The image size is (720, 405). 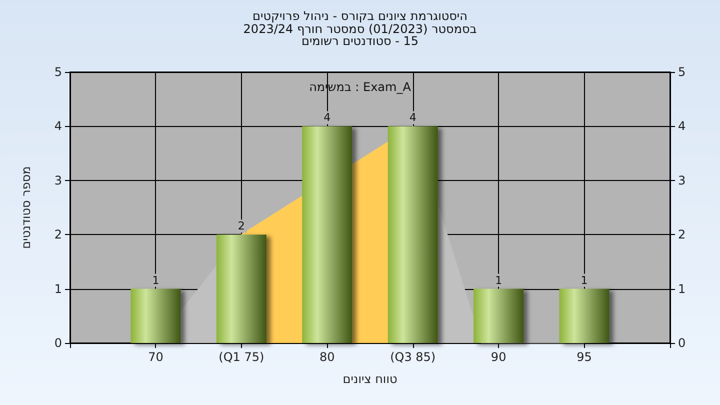 What do you see at coordinates (360, 28) in the screenshot?
I see `chart-title: היסטוגרמת ציונים בקורס - ניהול פרויקטים בסמסטר (01/2023) סמסטר חורף 2023/24 15 - סטודנטים רשומים` at bounding box center [360, 28].